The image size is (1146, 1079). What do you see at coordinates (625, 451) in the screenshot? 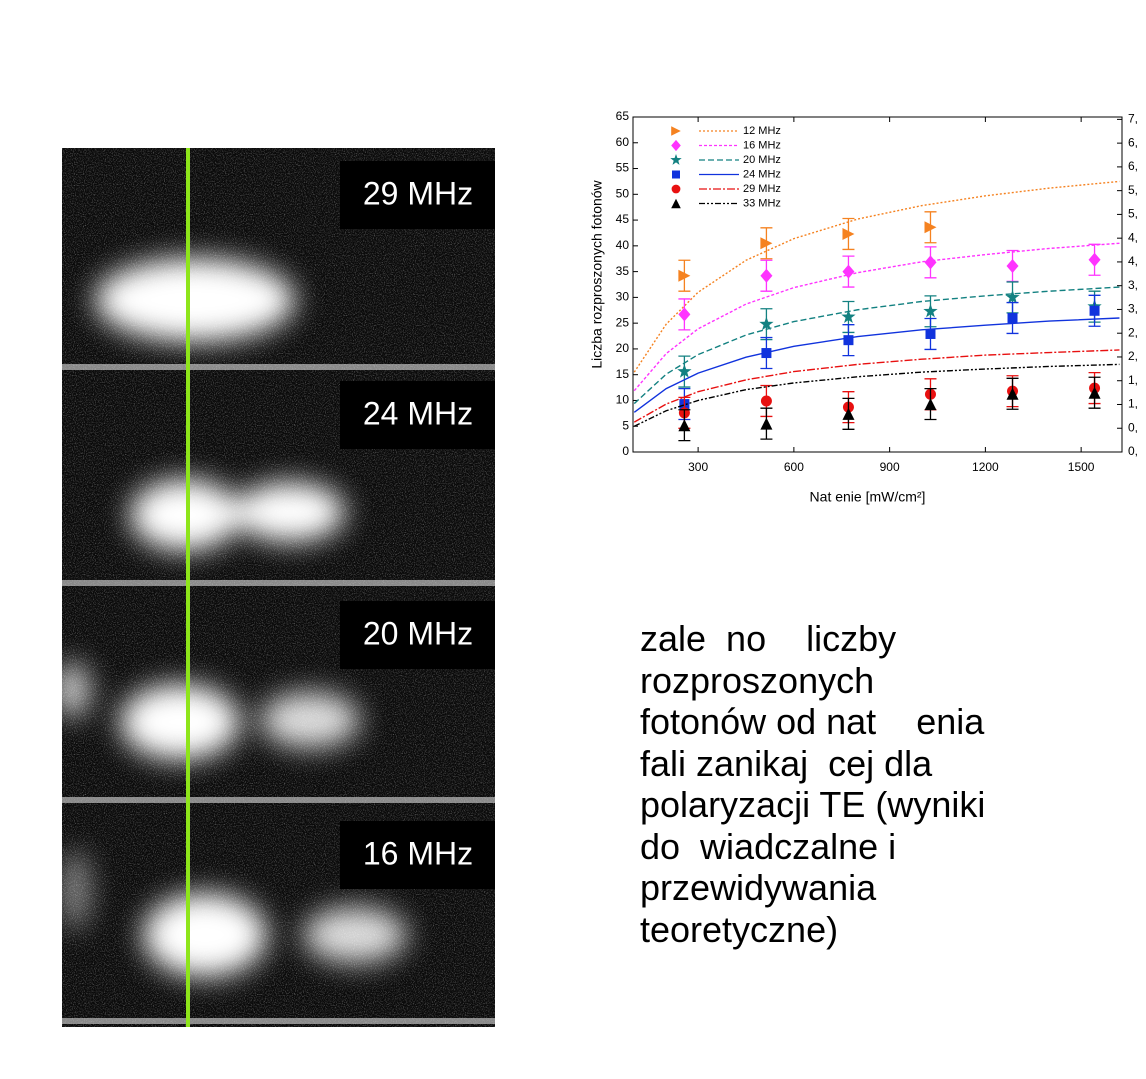
I see `y-tick-label: 0` at bounding box center [625, 451].